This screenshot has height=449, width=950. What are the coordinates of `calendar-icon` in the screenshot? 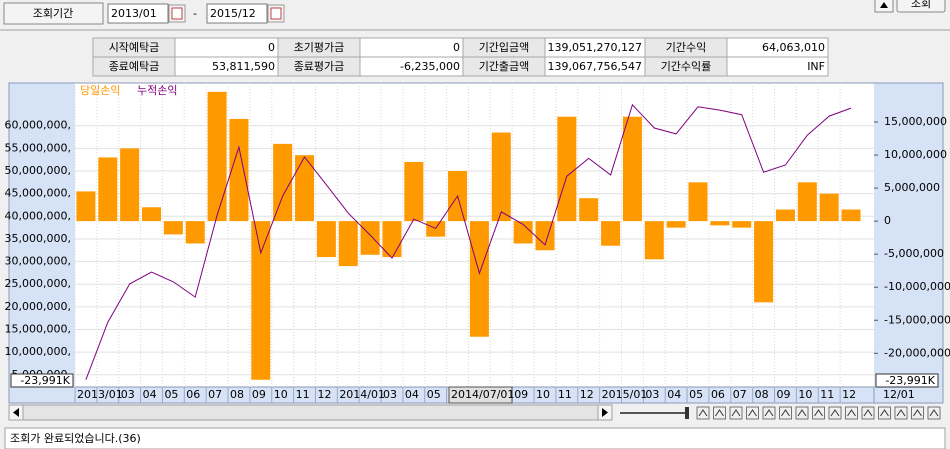 It's located at (177, 13).